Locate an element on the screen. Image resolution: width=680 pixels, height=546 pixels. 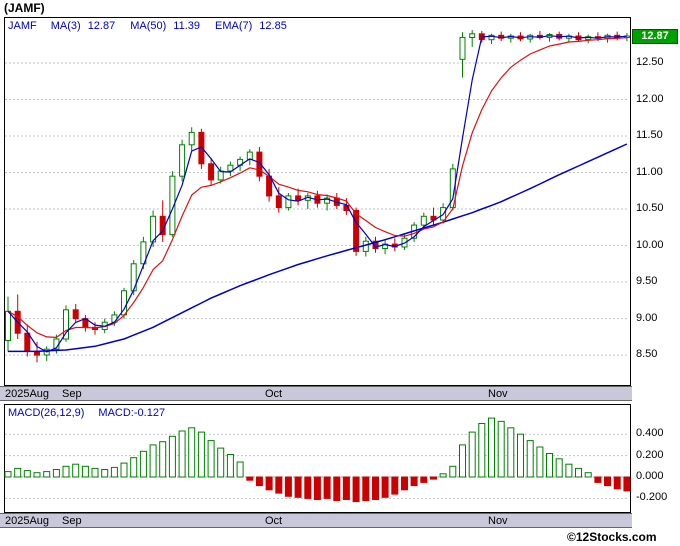
macd-tick-label: 0.400 is located at coordinates (650, 433).